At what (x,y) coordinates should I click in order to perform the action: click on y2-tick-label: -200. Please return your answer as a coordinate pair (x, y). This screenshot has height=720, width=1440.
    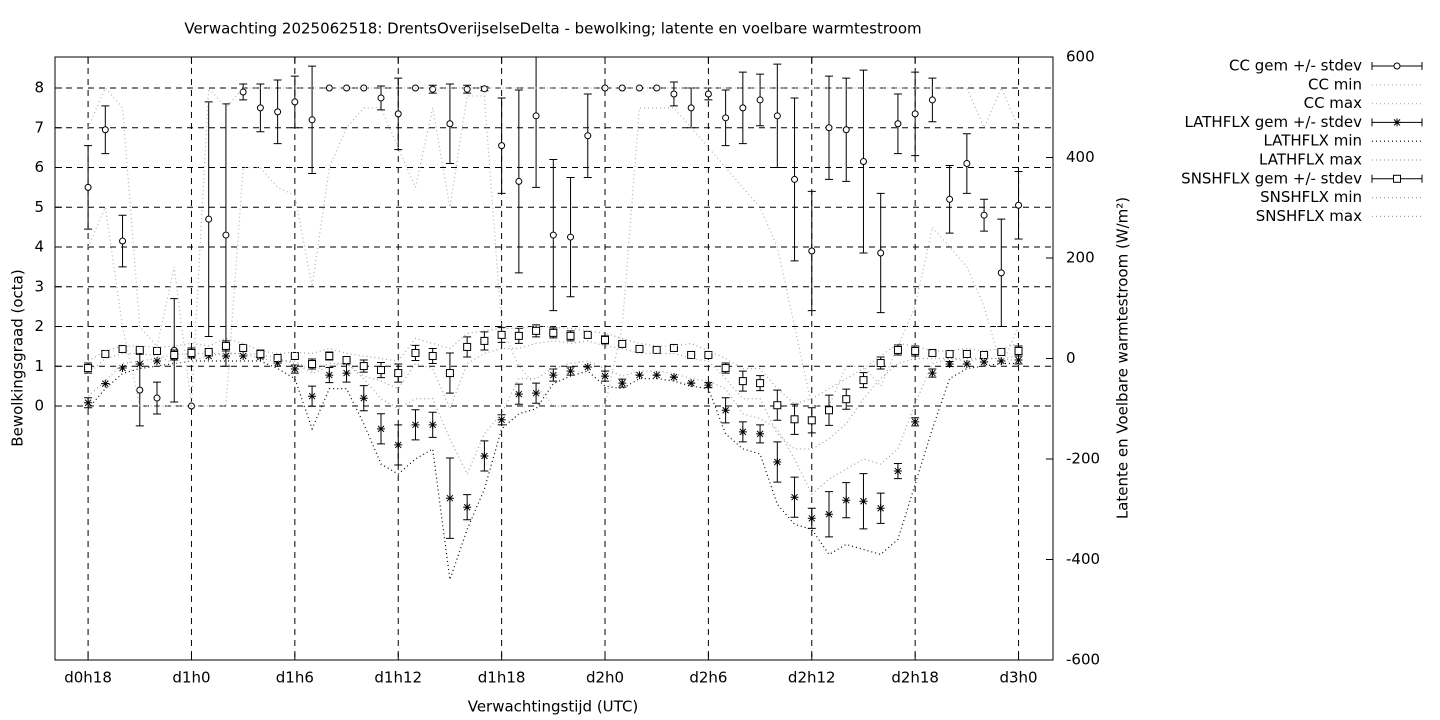
    Looking at the image, I should click on (1083, 459).